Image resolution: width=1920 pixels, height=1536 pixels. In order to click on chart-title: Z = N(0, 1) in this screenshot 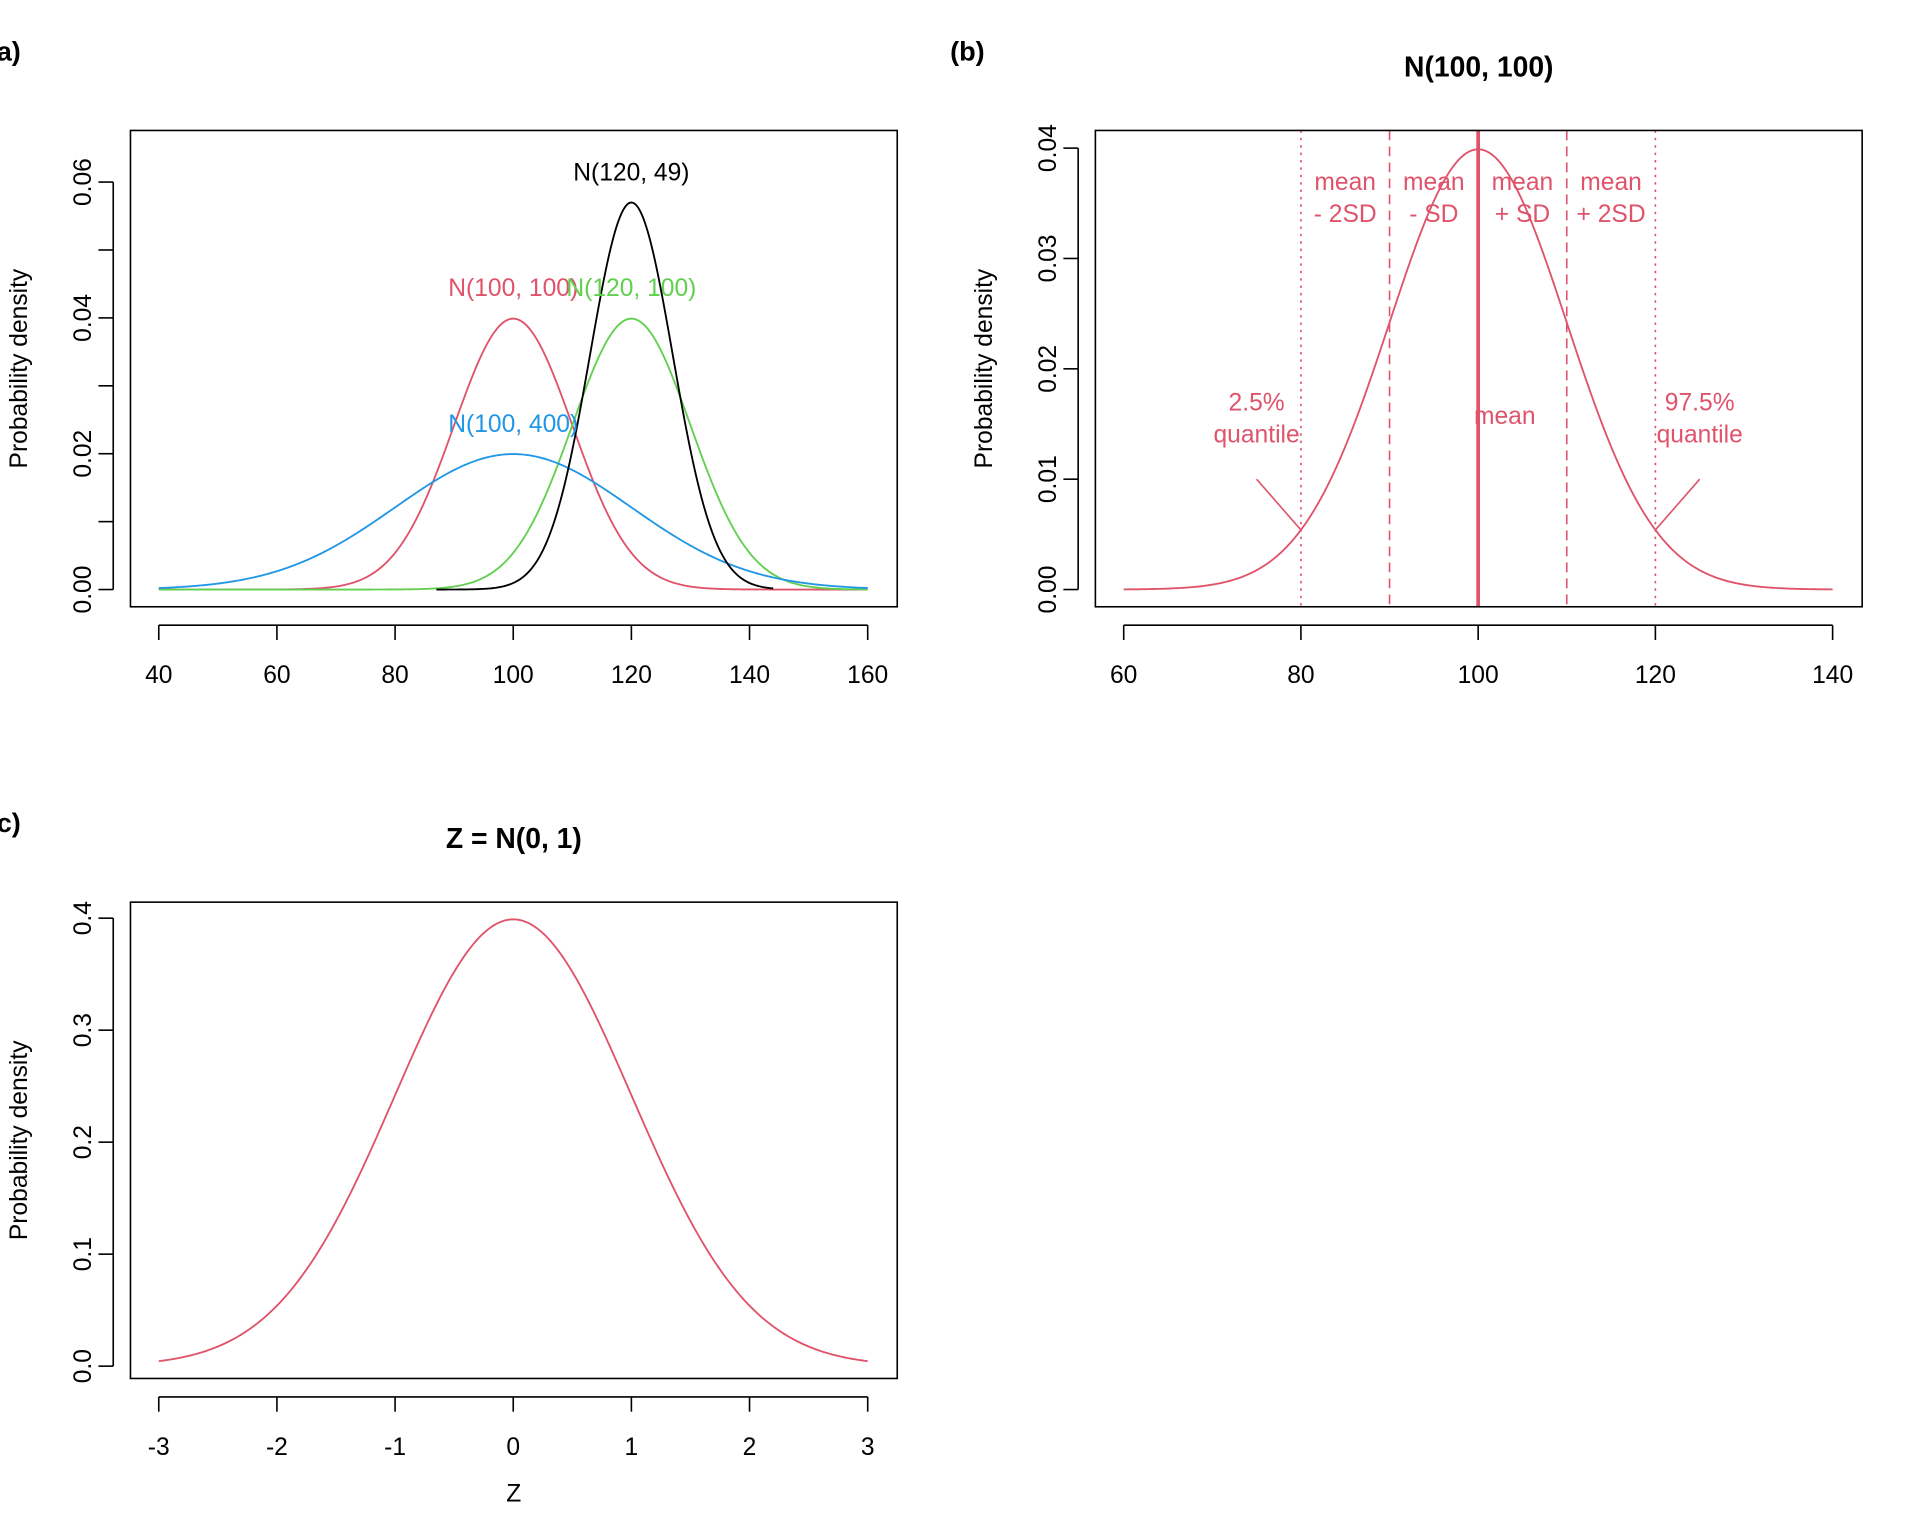, I will do `click(514, 838)`.